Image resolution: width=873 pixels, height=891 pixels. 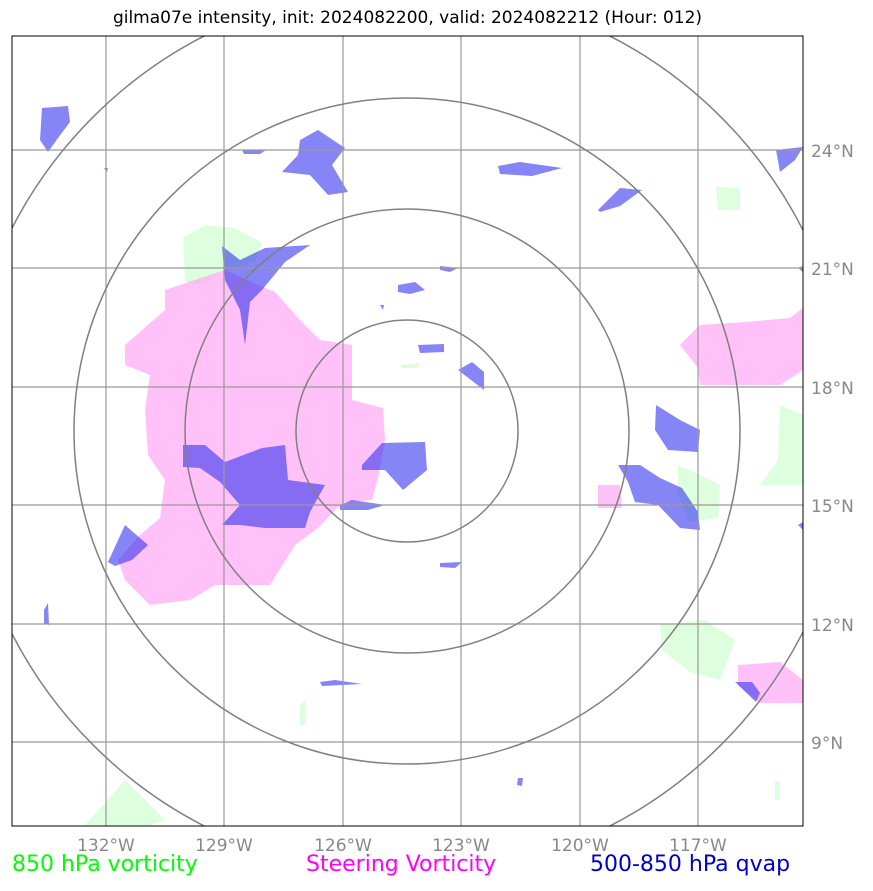 I want to click on lon-tick-label: 132°W, so click(x=106, y=846).